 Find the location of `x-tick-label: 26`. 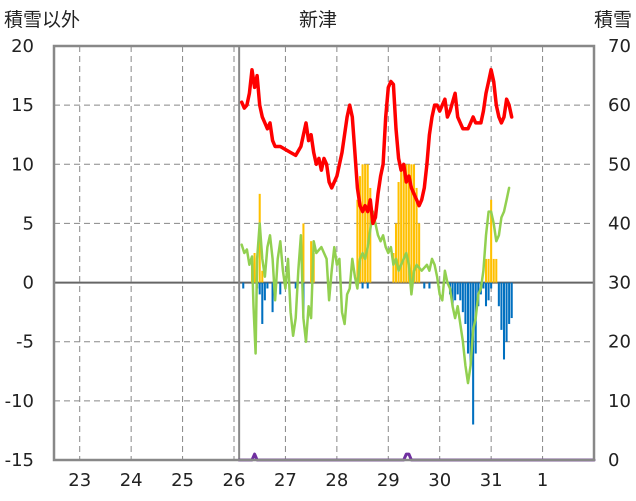

x-tick-label: 26 is located at coordinates (234, 480).